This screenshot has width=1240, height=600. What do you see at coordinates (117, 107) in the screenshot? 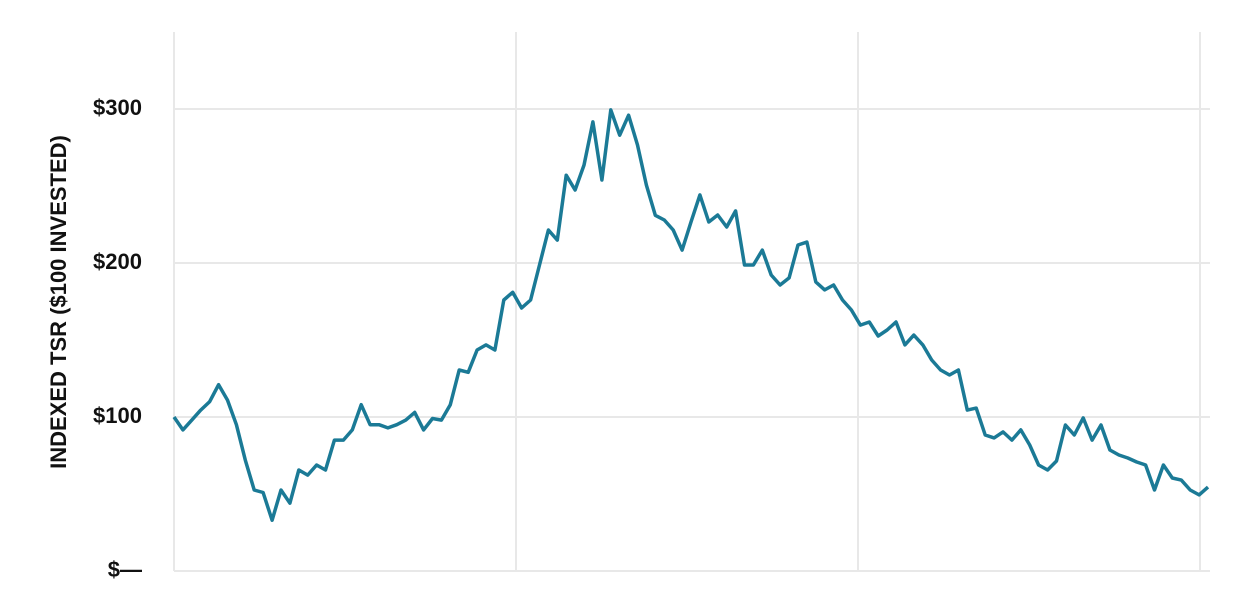
I see `y-tick-label: $300` at bounding box center [117, 107].